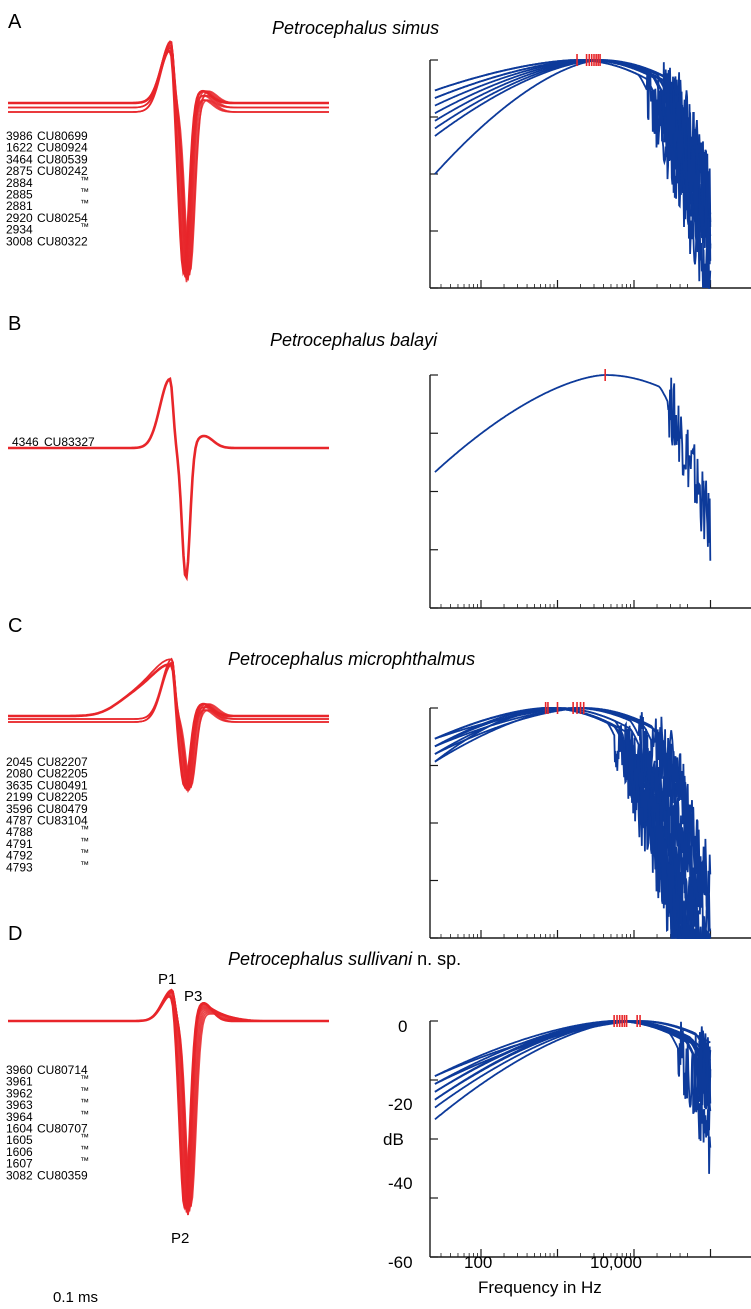 This screenshot has height=1309, width=751. Describe the element at coordinates (19, 136) in the screenshot. I see `specimen-id: 3986` at that location.